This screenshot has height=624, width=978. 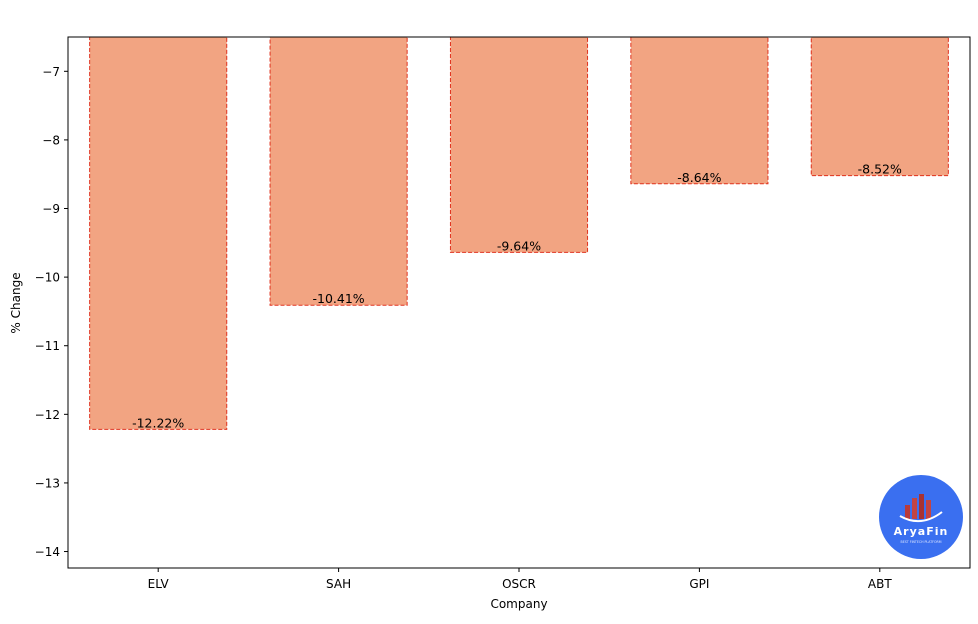 I want to click on y-tick-label: −7, so click(x=51, y=72).